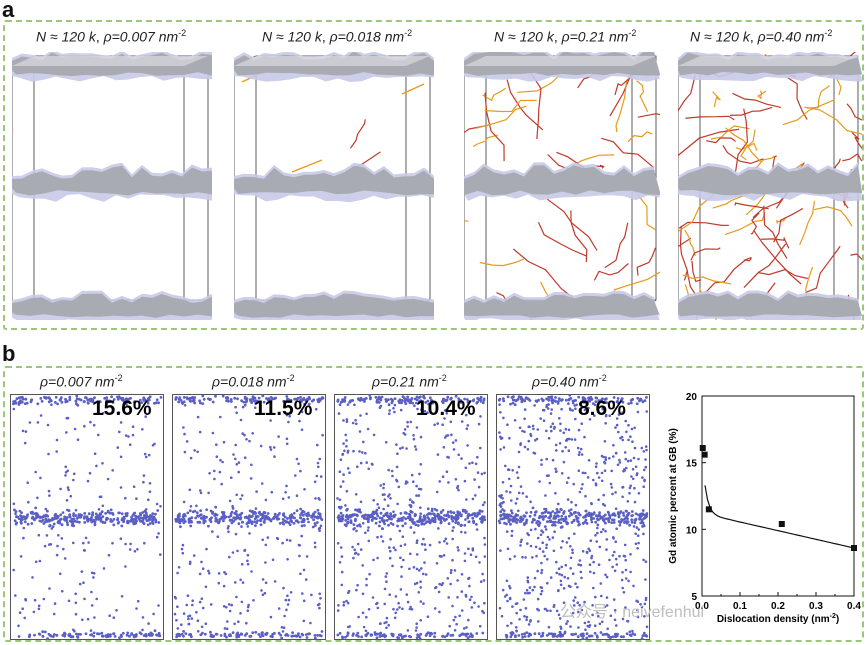 This screenshot has width=867, height=645. I want to click on y-tick-label: 15, so click(692, 464).